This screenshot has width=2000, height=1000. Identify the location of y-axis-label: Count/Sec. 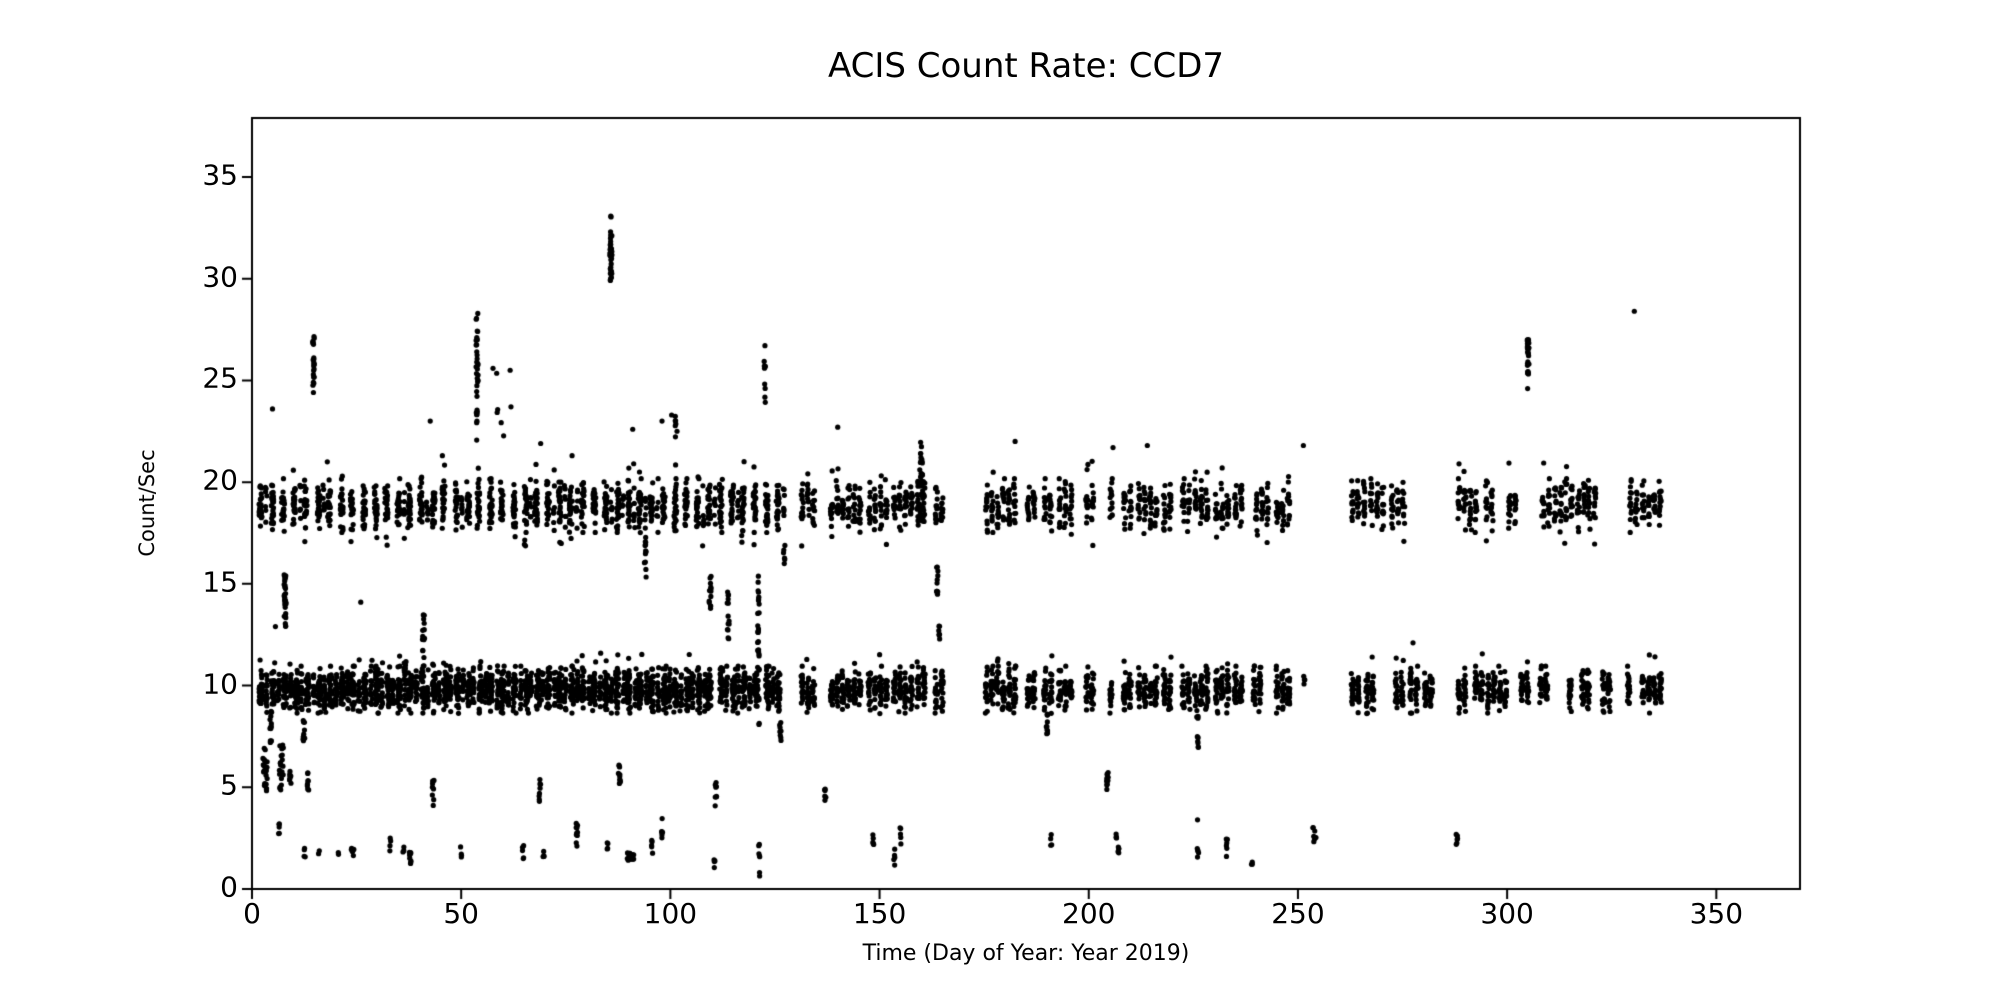
(147, 503).